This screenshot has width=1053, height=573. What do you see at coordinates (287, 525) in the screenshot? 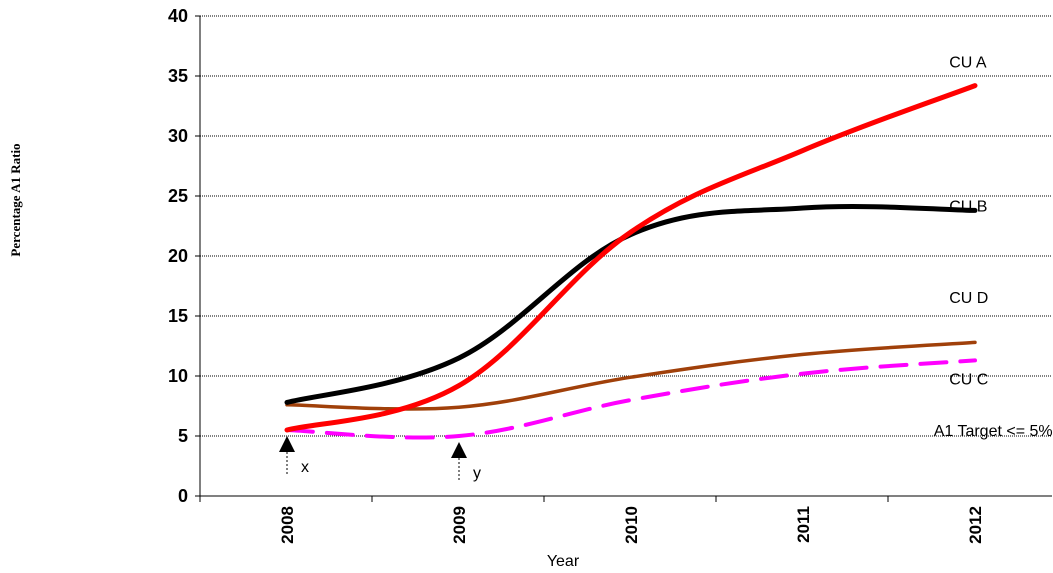
I see `x-tick-label: 2008` at bounding box center [287, 525].